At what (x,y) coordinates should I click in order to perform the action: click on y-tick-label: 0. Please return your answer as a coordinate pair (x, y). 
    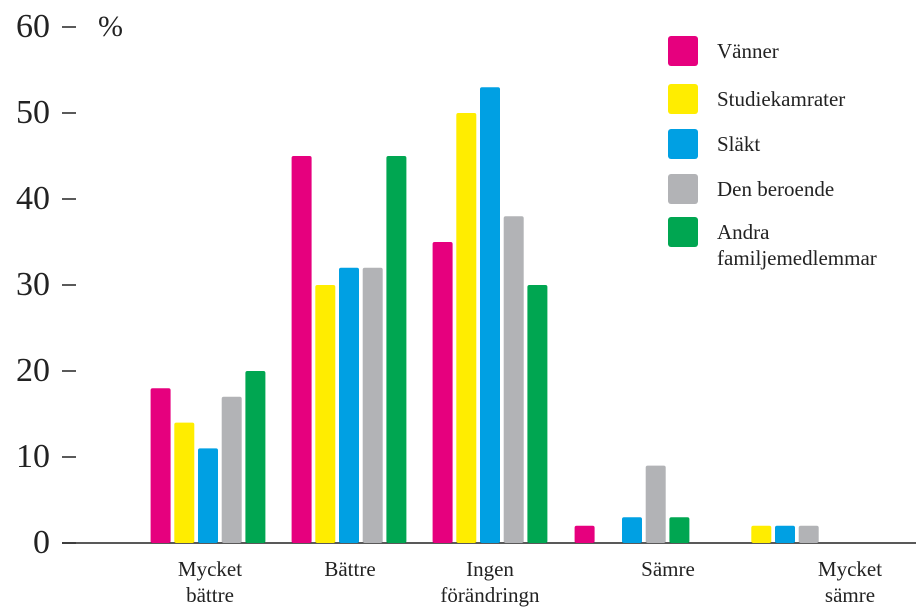
    Looking at the image, I should click on (41, 542).